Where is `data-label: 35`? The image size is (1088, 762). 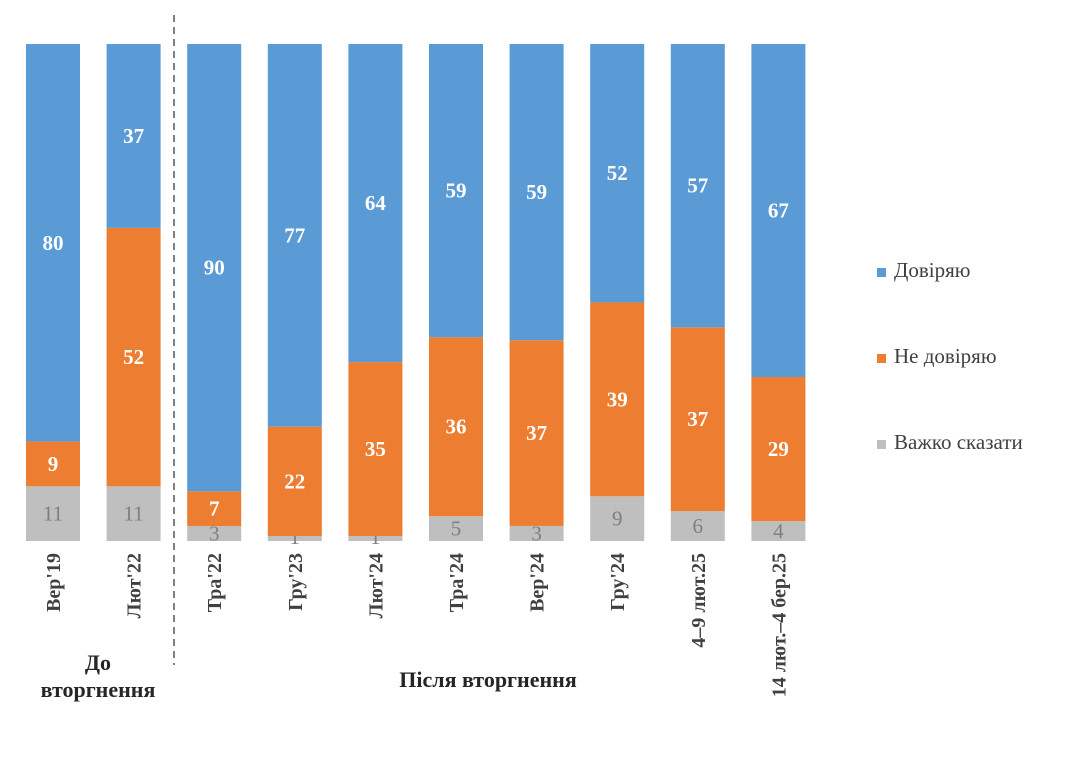
data-label: 35 is located at coordinates (375, 449).